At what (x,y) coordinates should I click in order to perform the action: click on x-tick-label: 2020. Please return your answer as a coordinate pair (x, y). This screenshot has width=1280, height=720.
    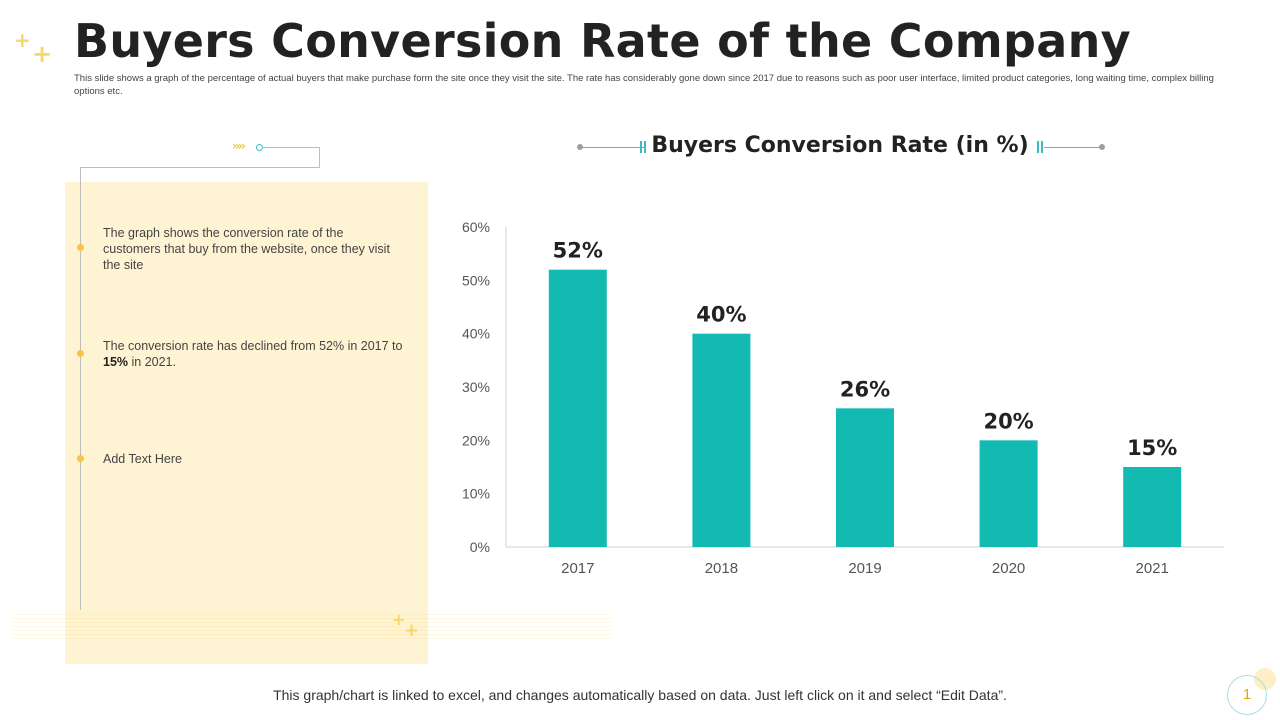
    Looking at the image, I should click on (1008, 568).